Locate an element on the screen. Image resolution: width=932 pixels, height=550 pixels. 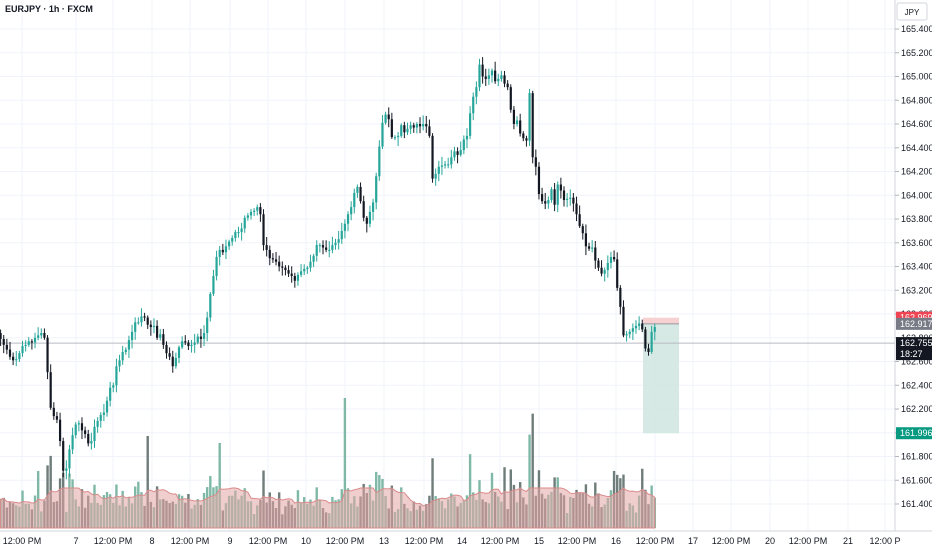
y-tick-label: 165.000 is located at coordinates (916, 77).